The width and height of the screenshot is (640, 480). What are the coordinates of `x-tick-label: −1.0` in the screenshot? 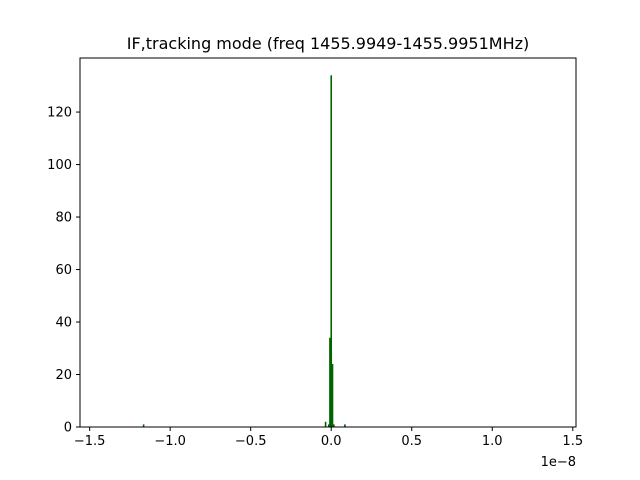 It's located at (170, 441).